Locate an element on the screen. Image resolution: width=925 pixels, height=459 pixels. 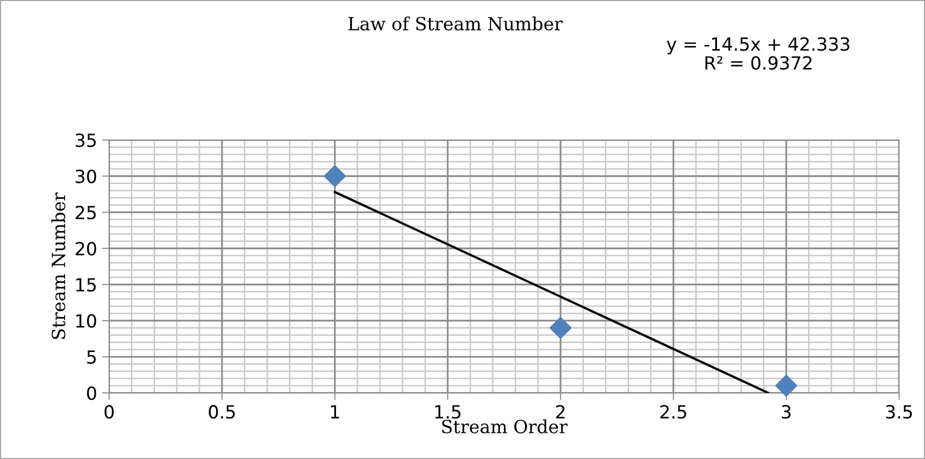
x-tick-label: 2.5 is located at coordinates (673, 412).